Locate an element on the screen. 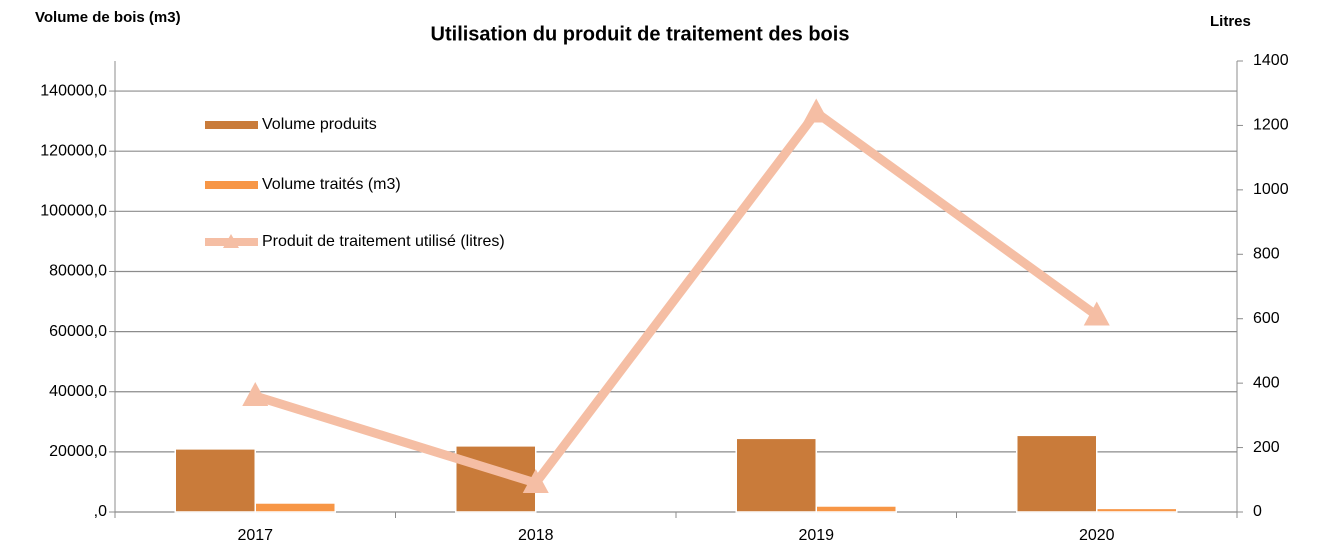 The height and width of the screenshot is (546, 1318). y-axis-title: Volume de bois (m3) is located at coordinates (108, 17).